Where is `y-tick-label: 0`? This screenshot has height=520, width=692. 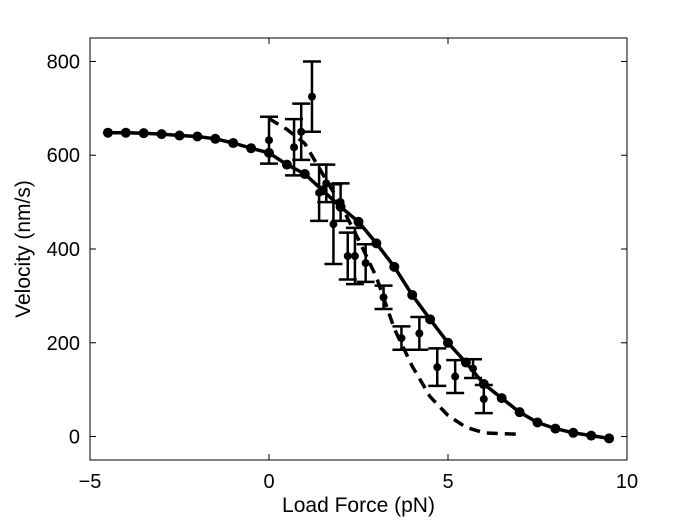 y-tick-label: 0 is located at coordinates (74, 438).